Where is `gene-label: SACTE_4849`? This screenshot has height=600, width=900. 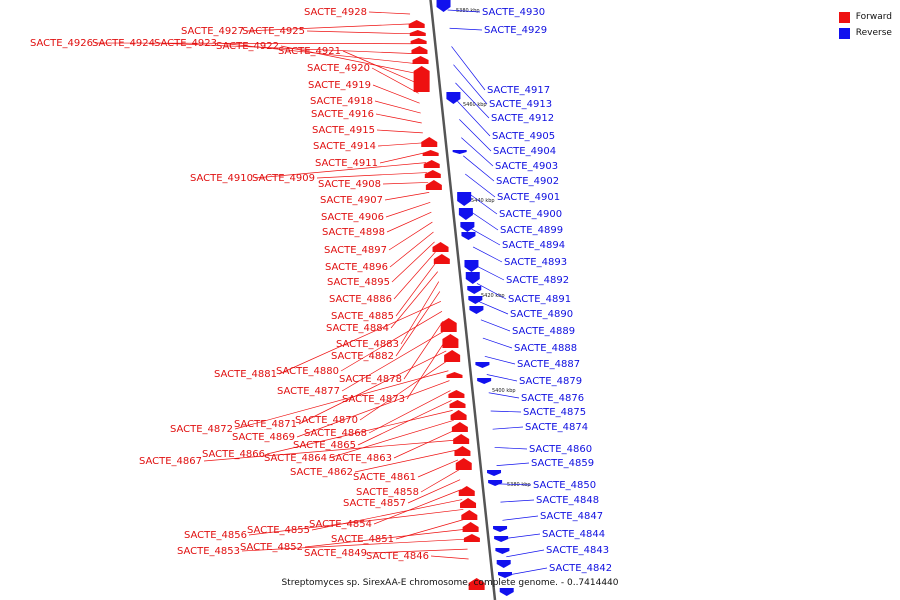 gene-label: SACTE_4849 is located at coordinates (335, 553).